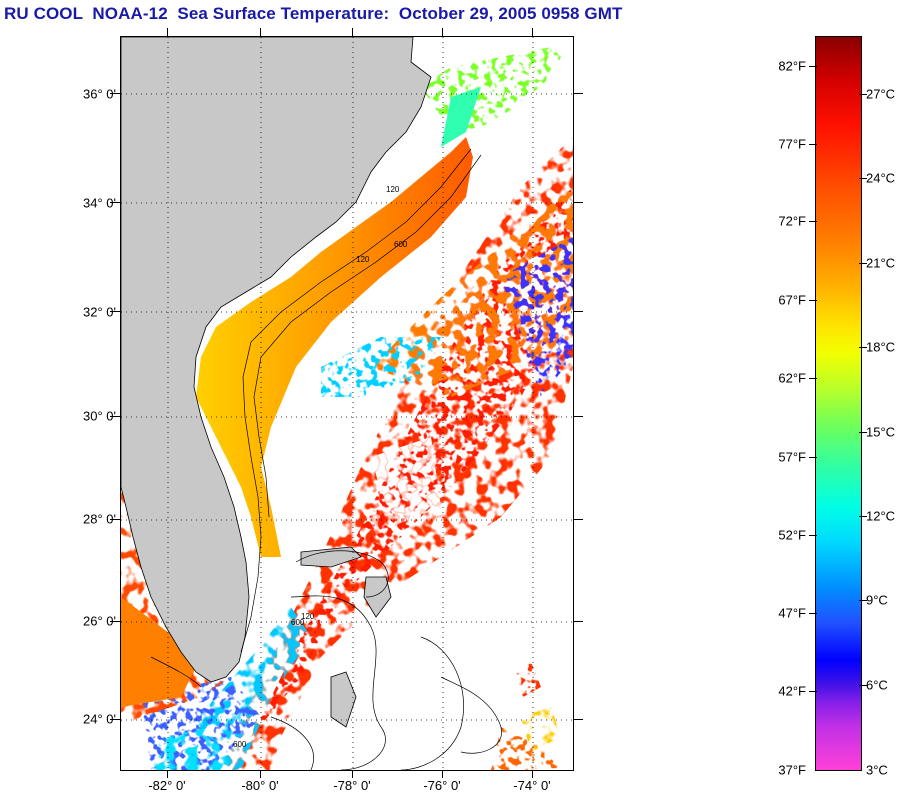  I want to click on colorbar-f-label: 72°F, so click(792, 221).